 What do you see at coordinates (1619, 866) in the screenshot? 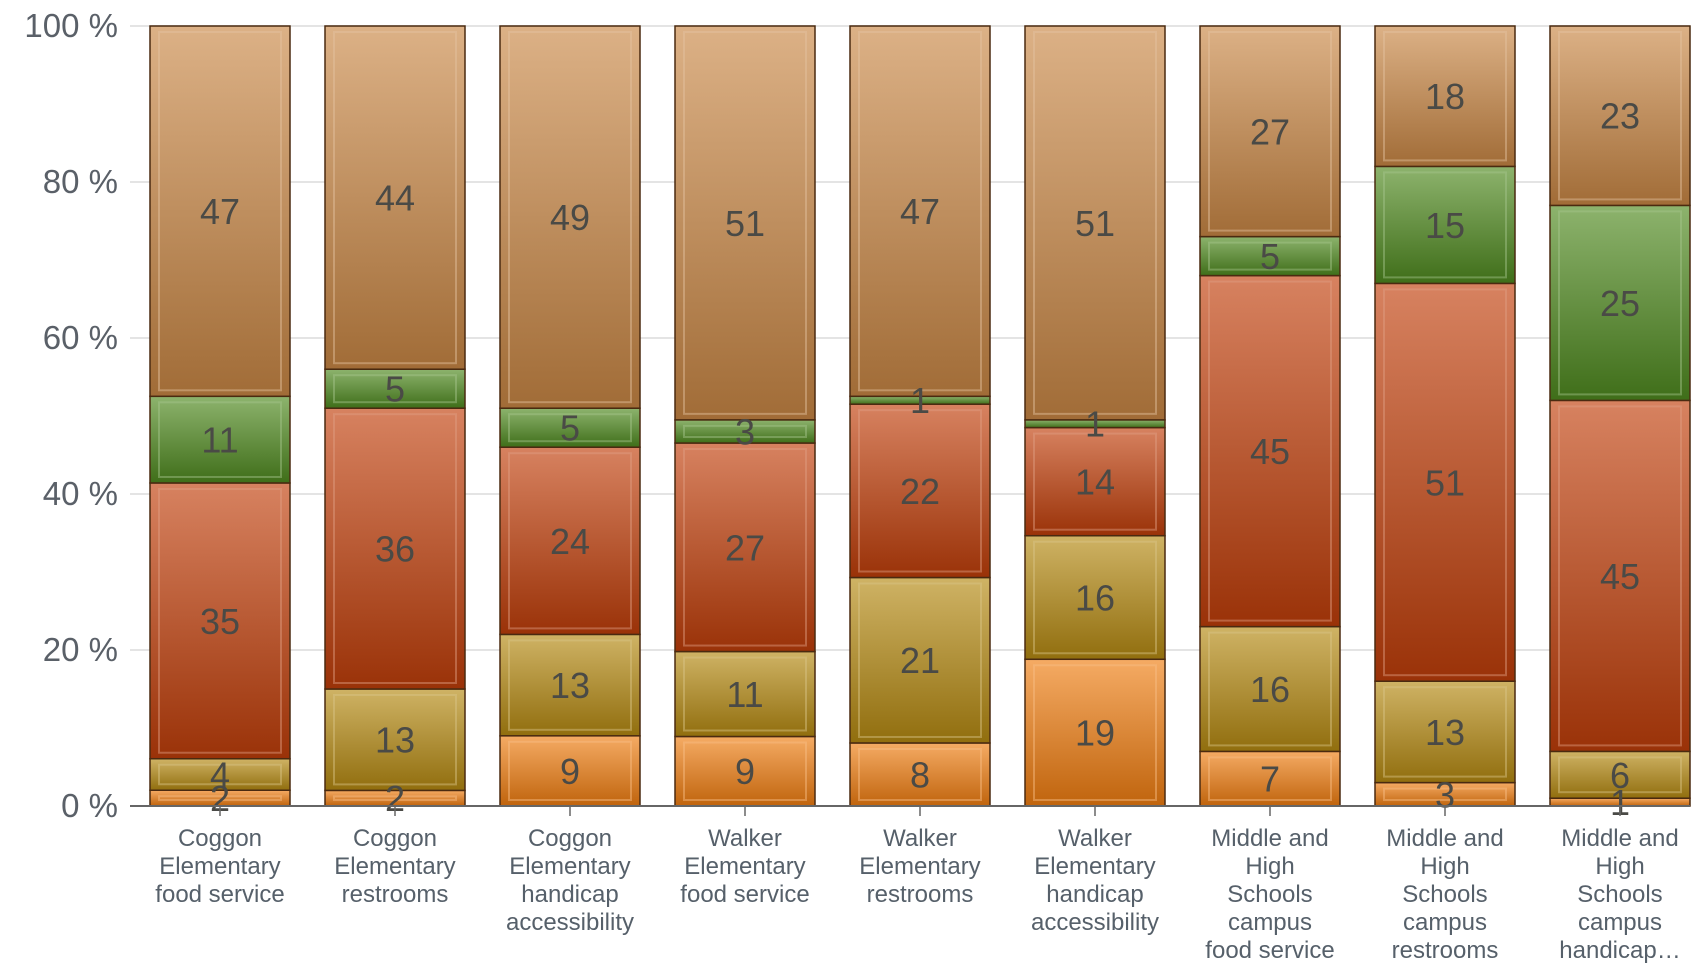
I see `x-category-label-line: High` at bounding box center [1619, 866].